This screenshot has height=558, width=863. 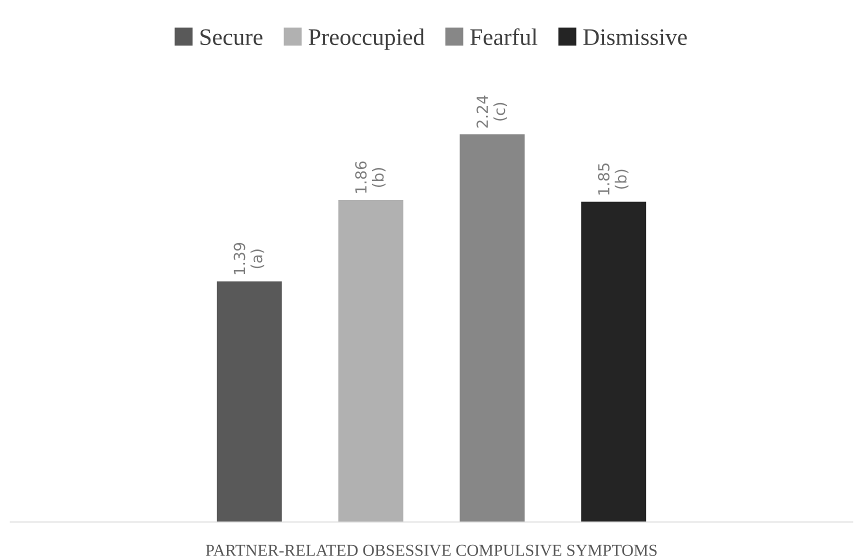 I want to click on legend-label: Preoccupied, so click(x=366, y=39).